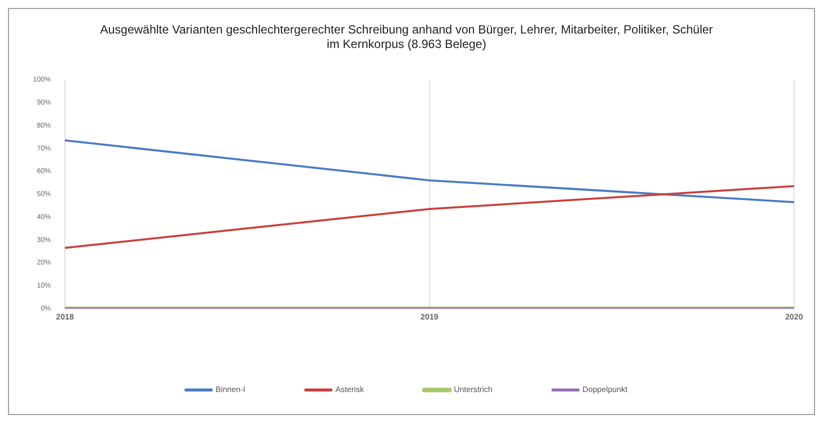 Image resolution: width=825 pixels, height=423 pixels. What do you see at coordinates (231, 389) in the screenshot?
I see `legend-label: Binnen-I` at bounding box center [231, 389].